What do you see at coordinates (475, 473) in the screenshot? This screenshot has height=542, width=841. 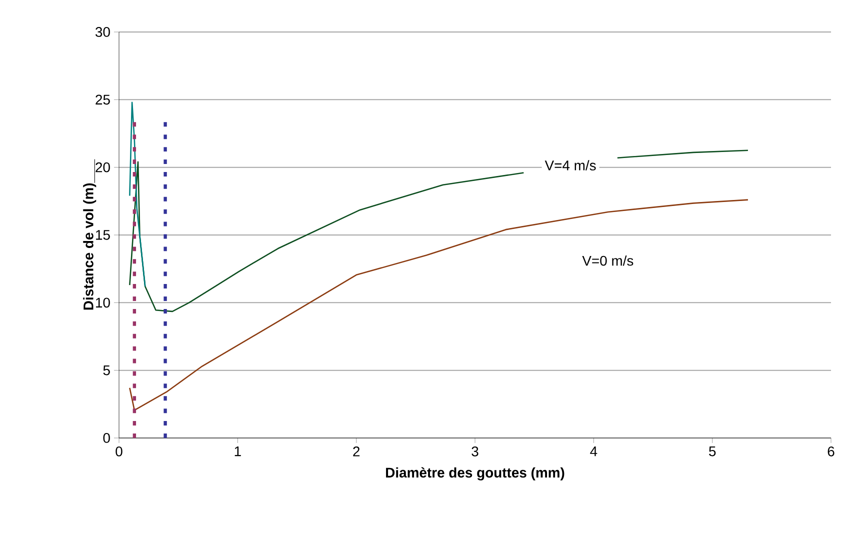 I see `x-axis-title: Diamètre des gouttes (mm)` at bounding box center [475, 473].